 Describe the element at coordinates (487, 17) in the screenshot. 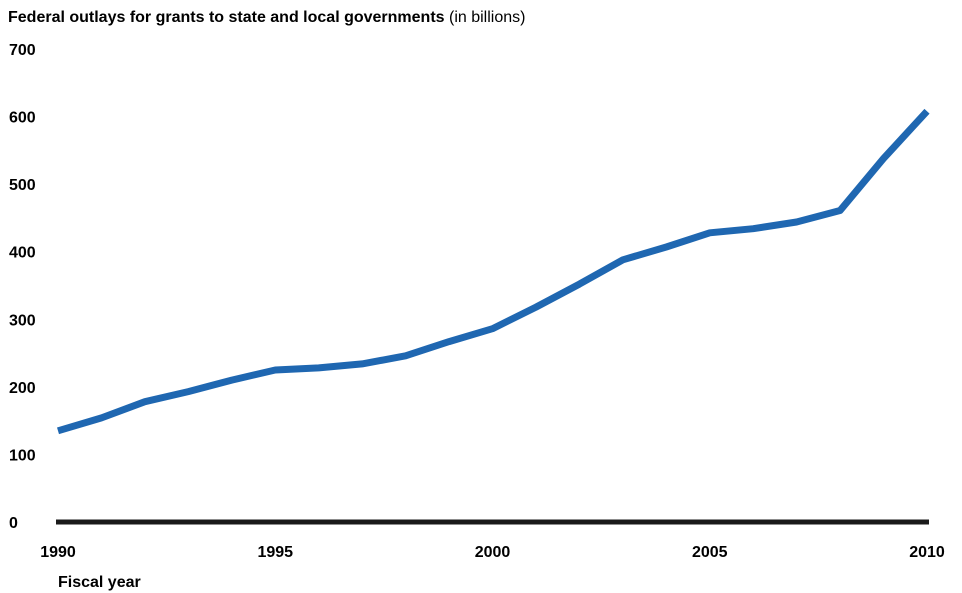

I see `chart-subtitle: (in billions)` at that location.